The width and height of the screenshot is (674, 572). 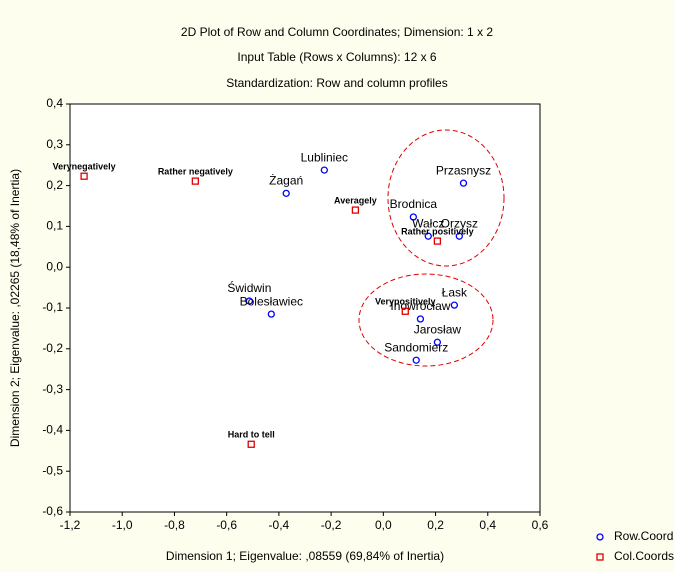 I want to click on row-point-label: Inowrocław, so click(x=420, y=306).